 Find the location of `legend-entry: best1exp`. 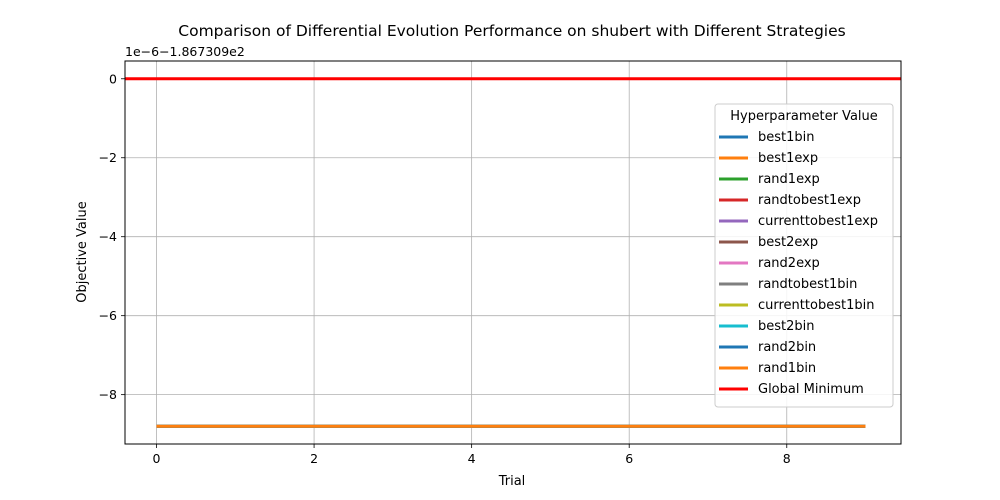

legend-entry: best1exp is located at coordinates (788, 158).